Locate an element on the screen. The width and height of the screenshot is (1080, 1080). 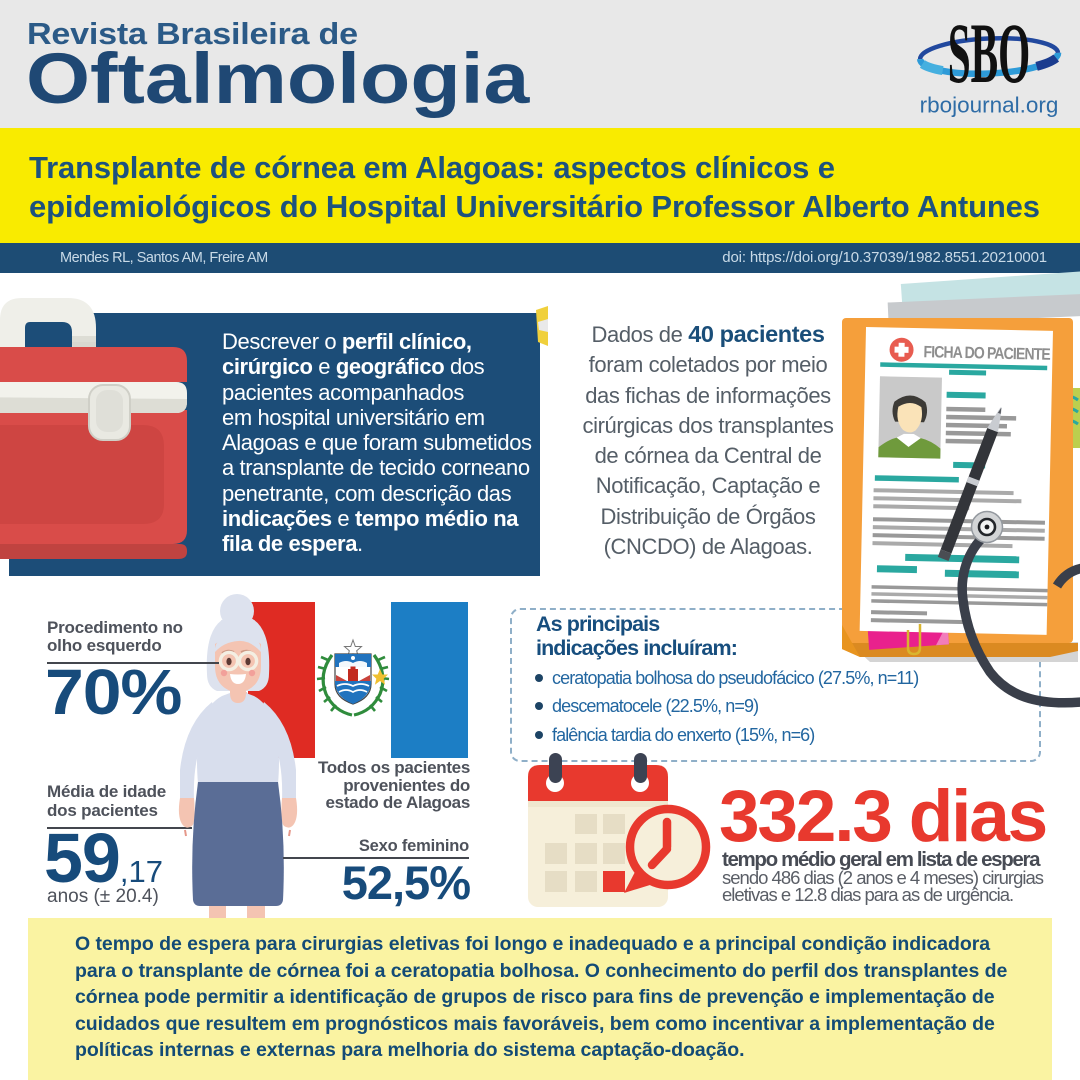
svg-text: rbojournal.org is located at coordinates (989, 105).